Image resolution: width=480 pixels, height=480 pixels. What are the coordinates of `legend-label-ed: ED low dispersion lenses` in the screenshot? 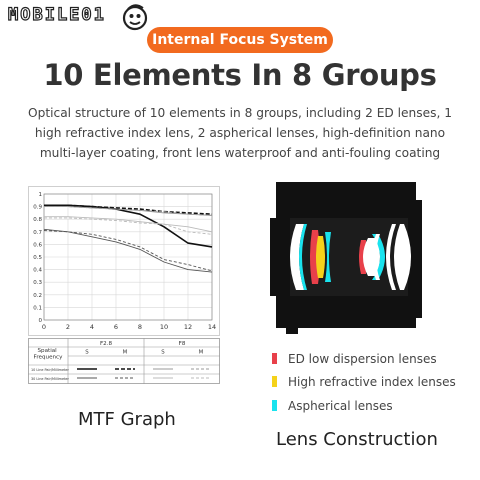 It's located at (362, 359).